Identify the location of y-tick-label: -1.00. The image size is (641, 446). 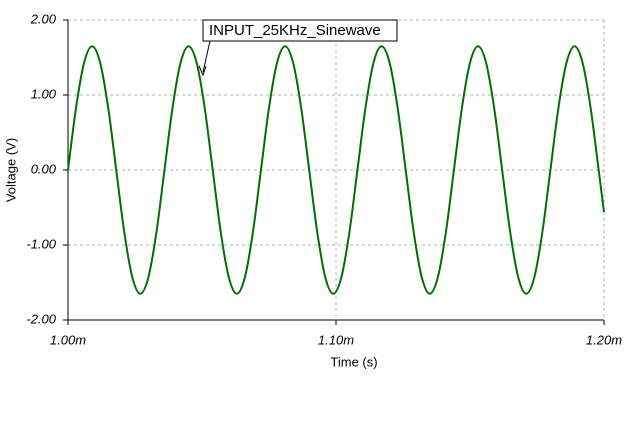
(41, 243).